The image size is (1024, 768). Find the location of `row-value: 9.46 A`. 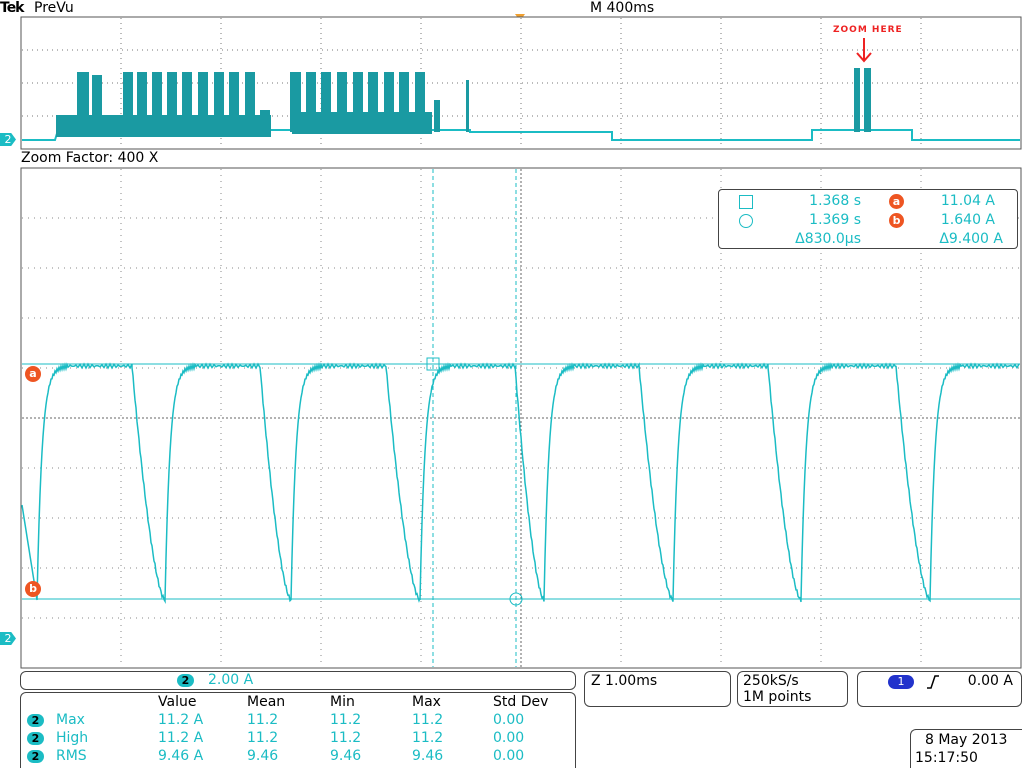

row-value: 9.46 A is located at coordinates (181, 756).